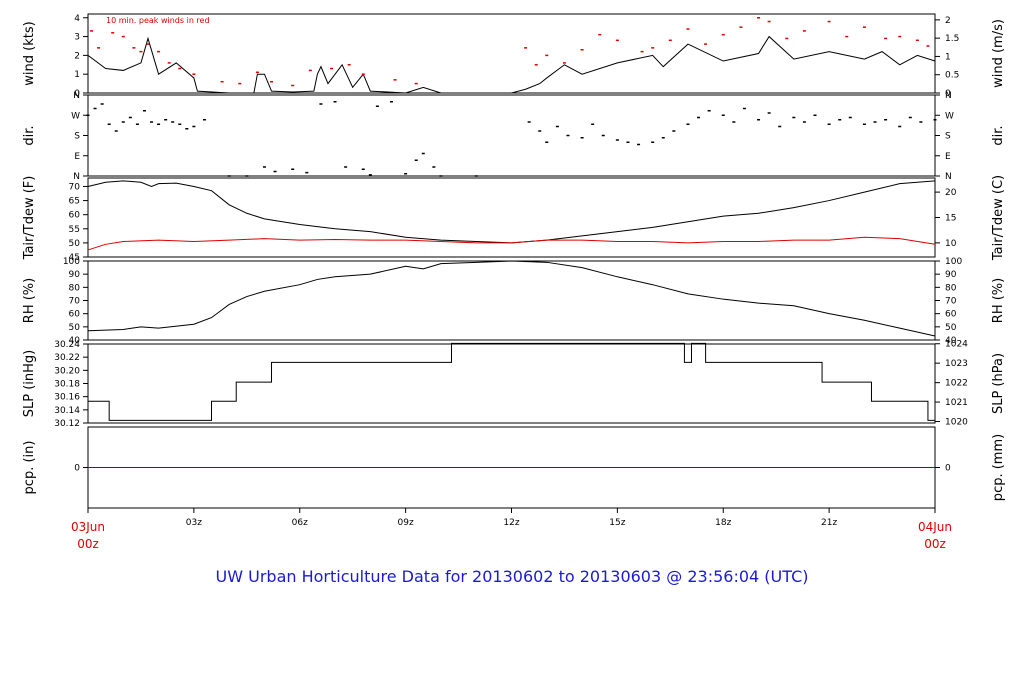 Image resolution: width=1024 pixels, height=700 pixels. What do you see at coordinates (950, 219) in the screenshot?
I see `y2-tick-label: 15` at bounding box center [950, 219].